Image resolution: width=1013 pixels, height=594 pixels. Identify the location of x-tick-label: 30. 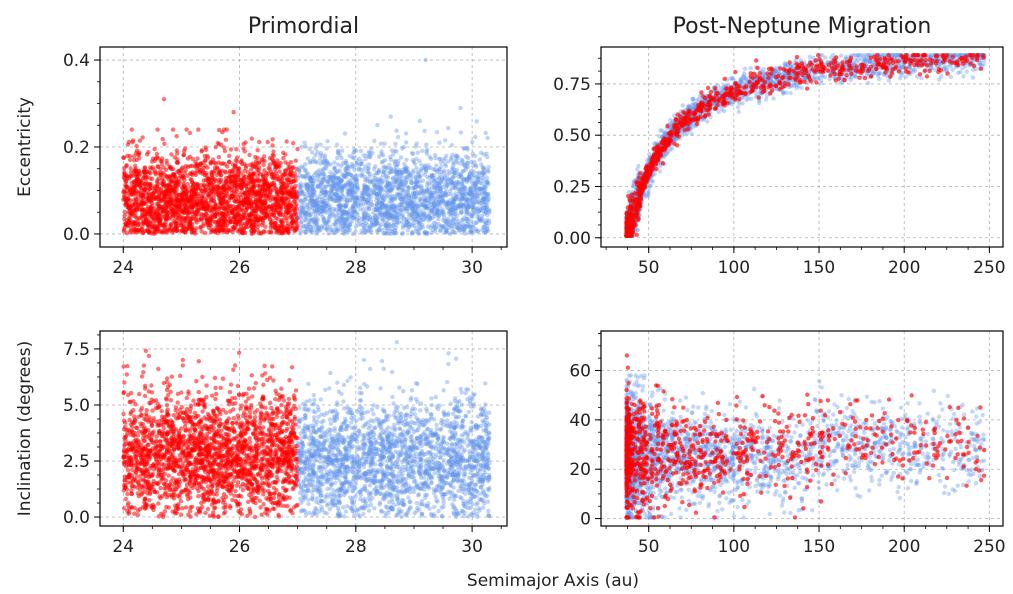
(472, 268).